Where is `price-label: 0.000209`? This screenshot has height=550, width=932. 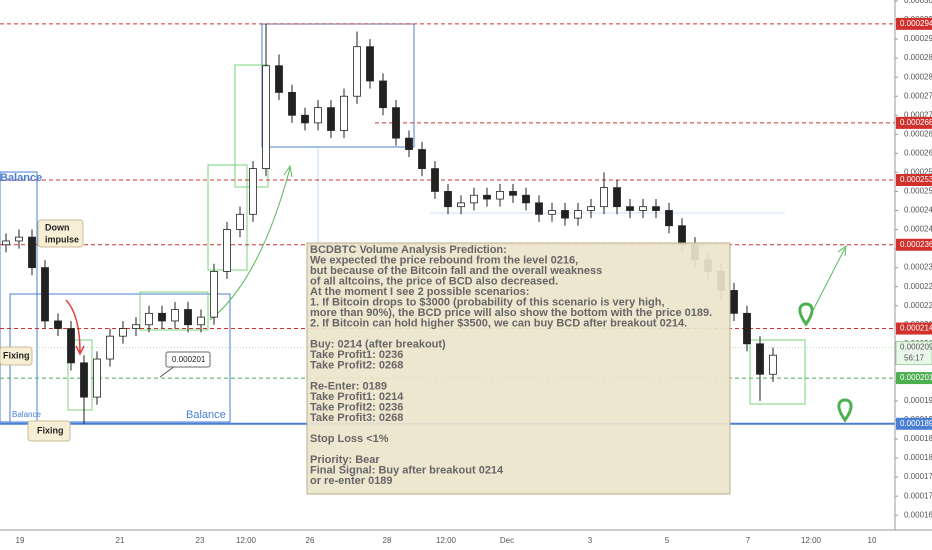 price-label: 0.000209 is located at coordinates (916, 347).